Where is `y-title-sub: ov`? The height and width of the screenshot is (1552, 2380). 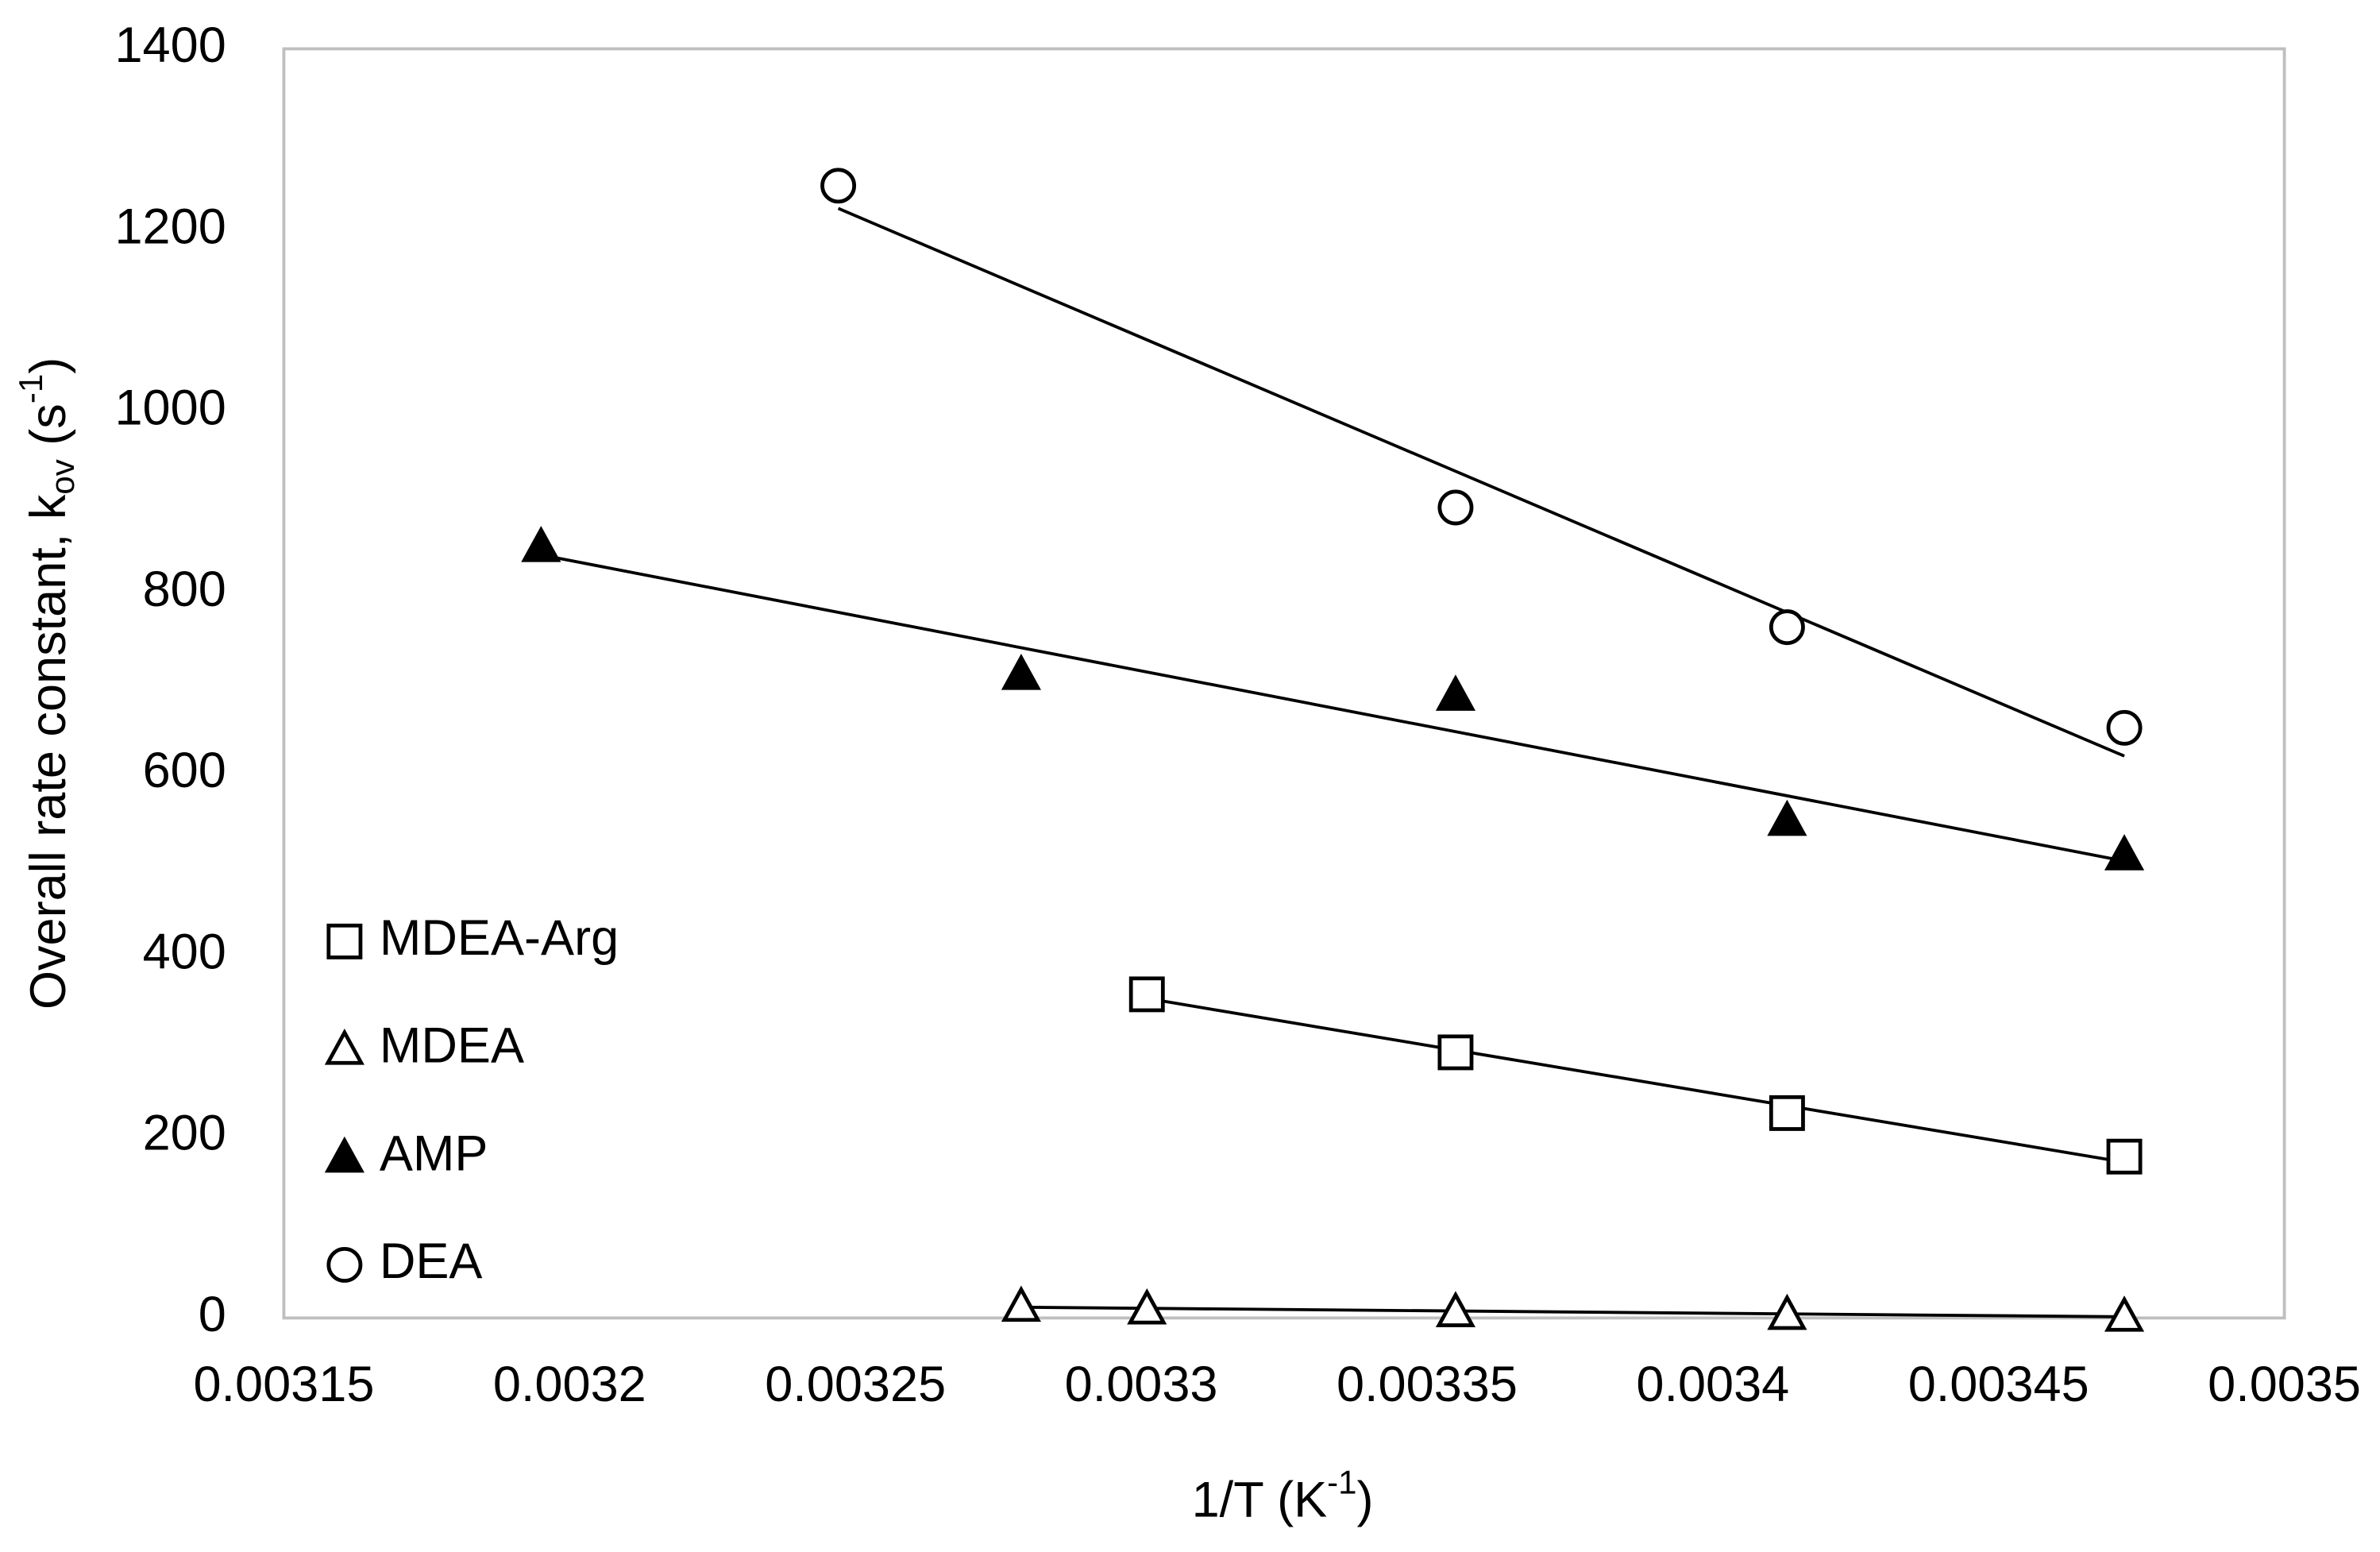
y-title-sub: ov is located at coordinates (62, 476).